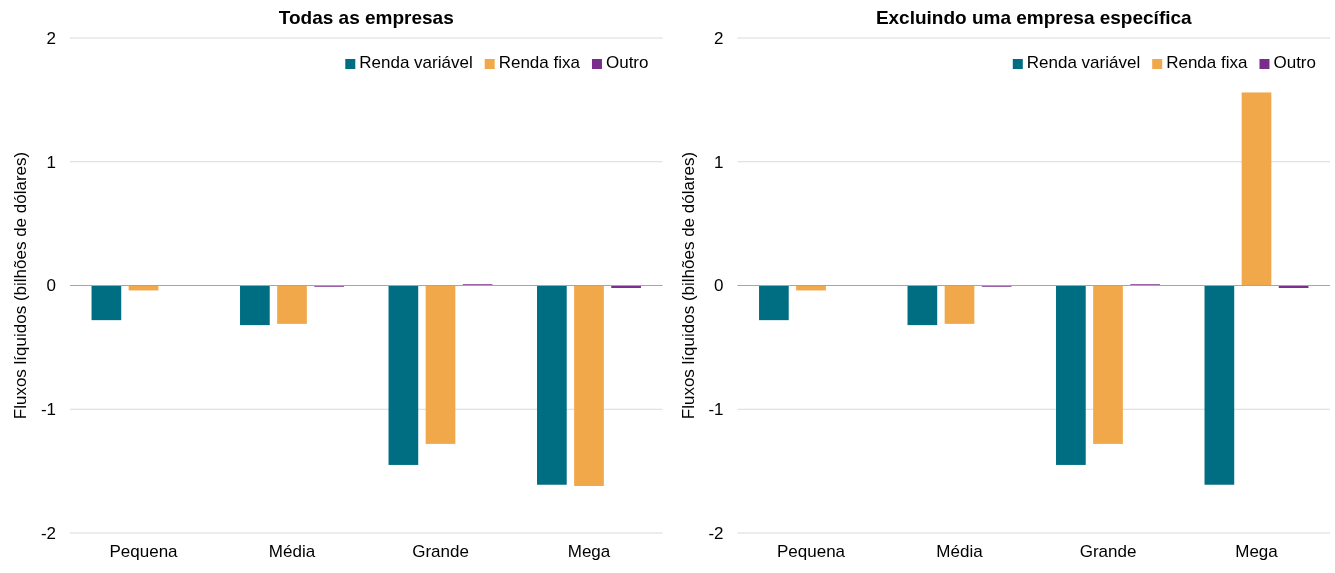  I want to click on chart-title: Excluindo uma empresa específica, so click(1034, 17).